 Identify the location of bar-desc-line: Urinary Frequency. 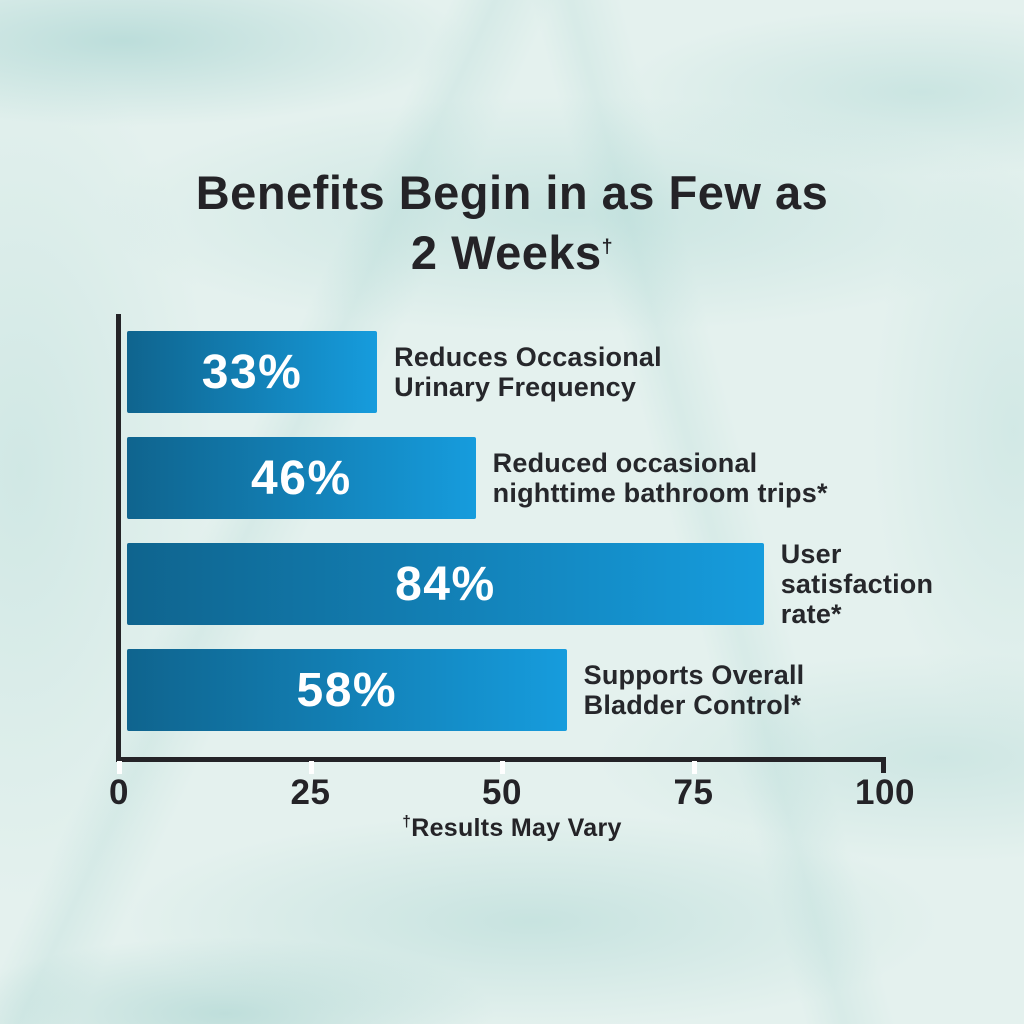
(515, 387).